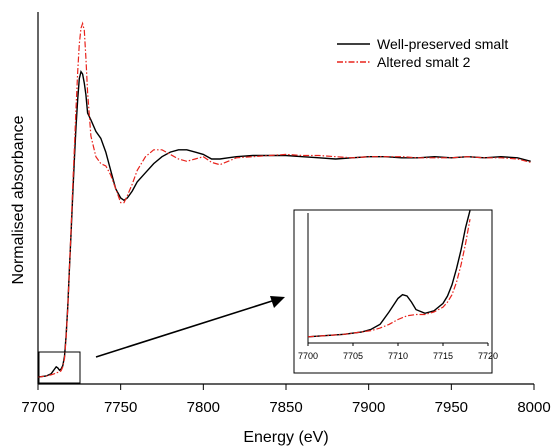  What do you see at coordinates (203, 407) in the screenshot?
I see `x-tick-label: 7800` at bounding box center [203, 407].